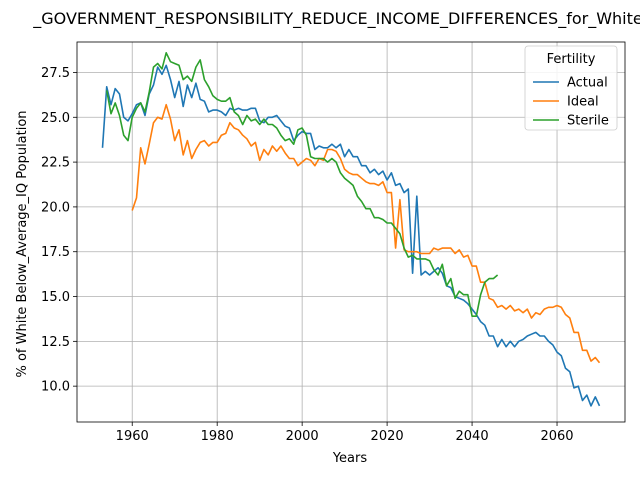  What do you see at coordinates (55, 163) in the screenshot?
I see `y-tick-label: 22.5` at bounding box center [55, 163].